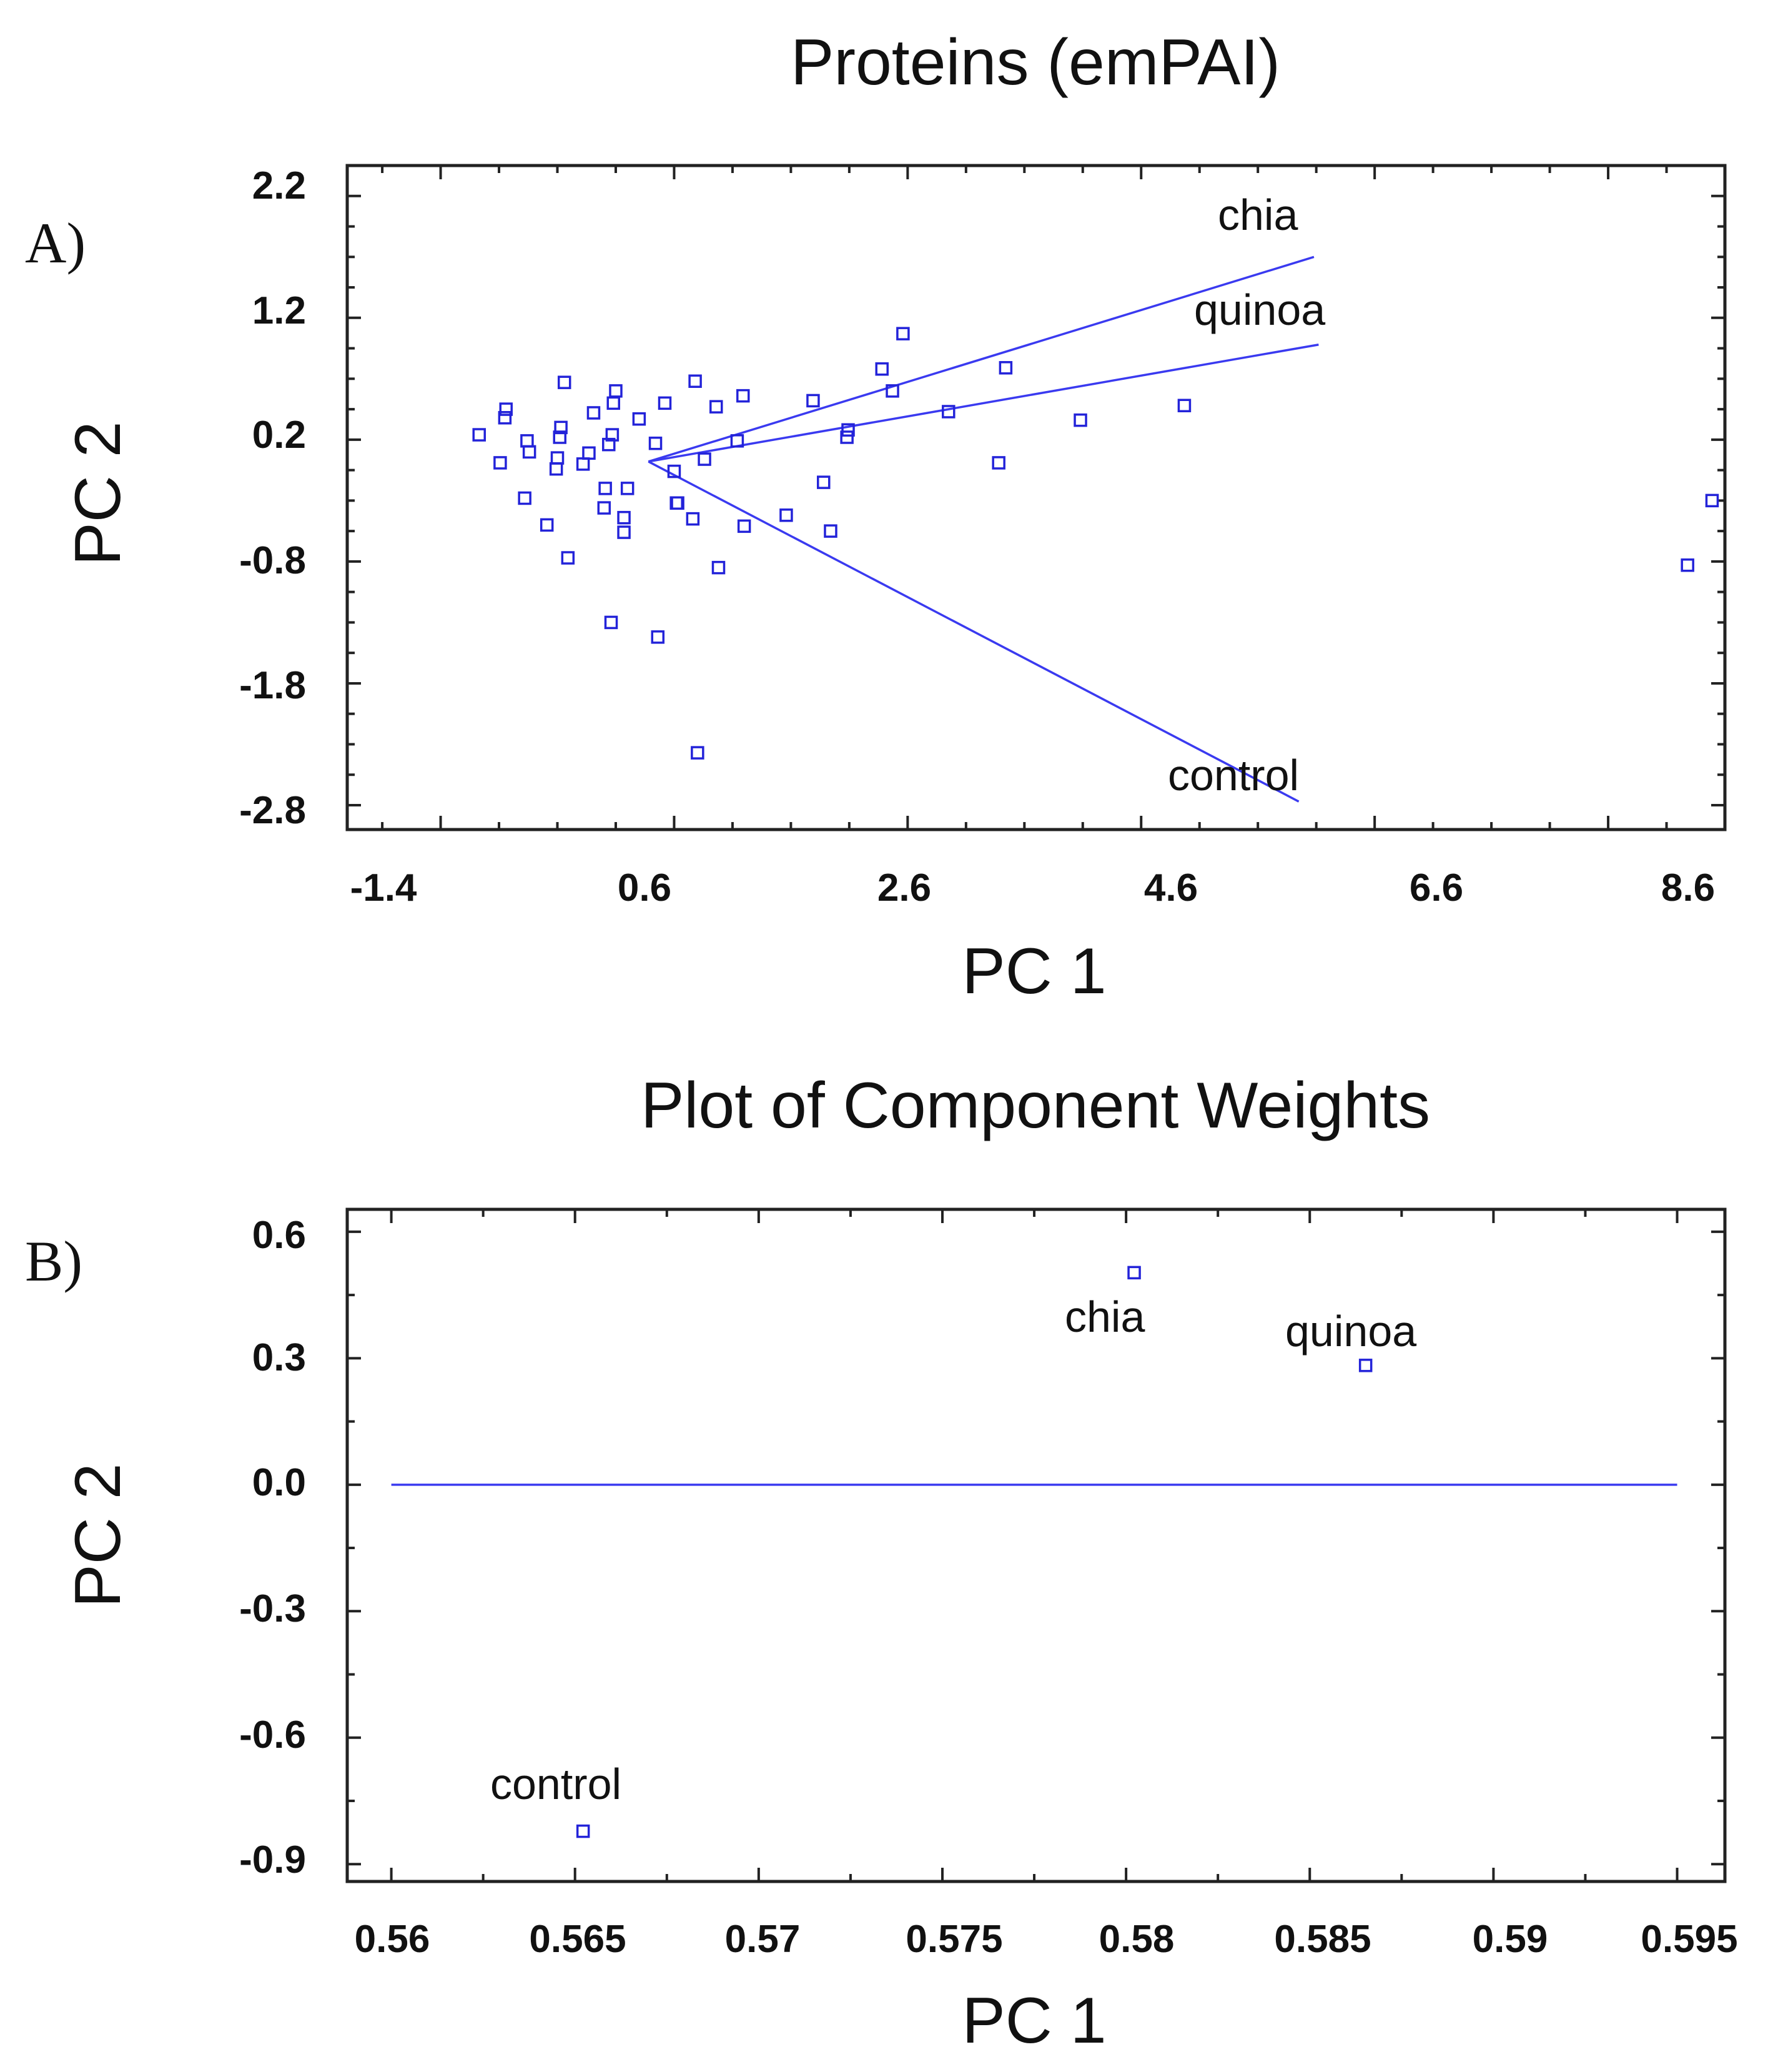  What do you see at coordinates (1688, 888) in the screenshot?
I see `x-tick-label: 8.6` at bounding box center [1688, 888].